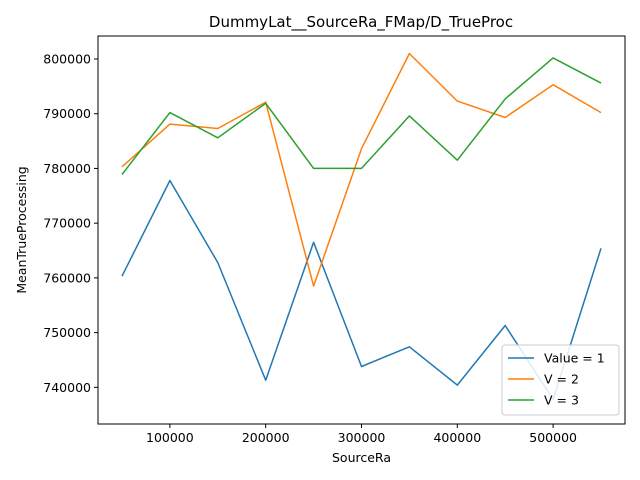  What do you see at coordinates (67, 58) in the screenshot?
I see `y-tick-label: 800000` at bounding box center [67, 58].